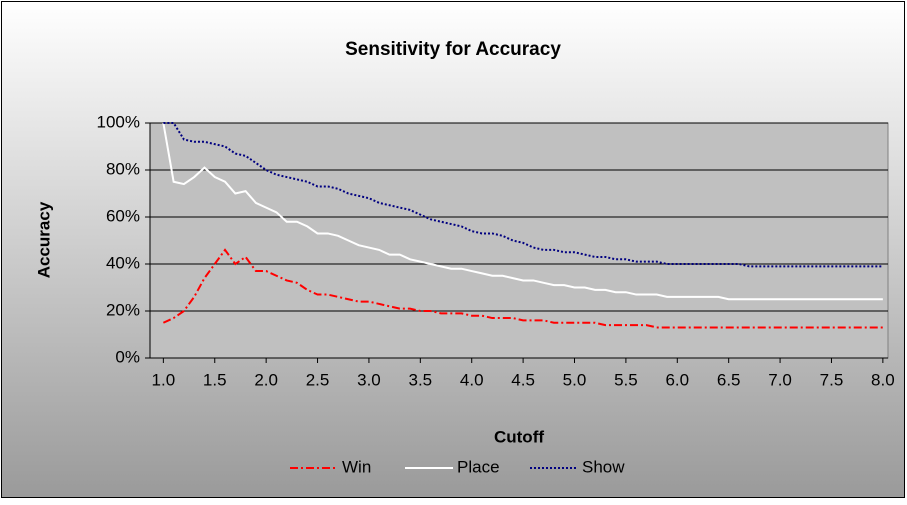  I want to click on y-tick-label: 40%, so click(123, 262).